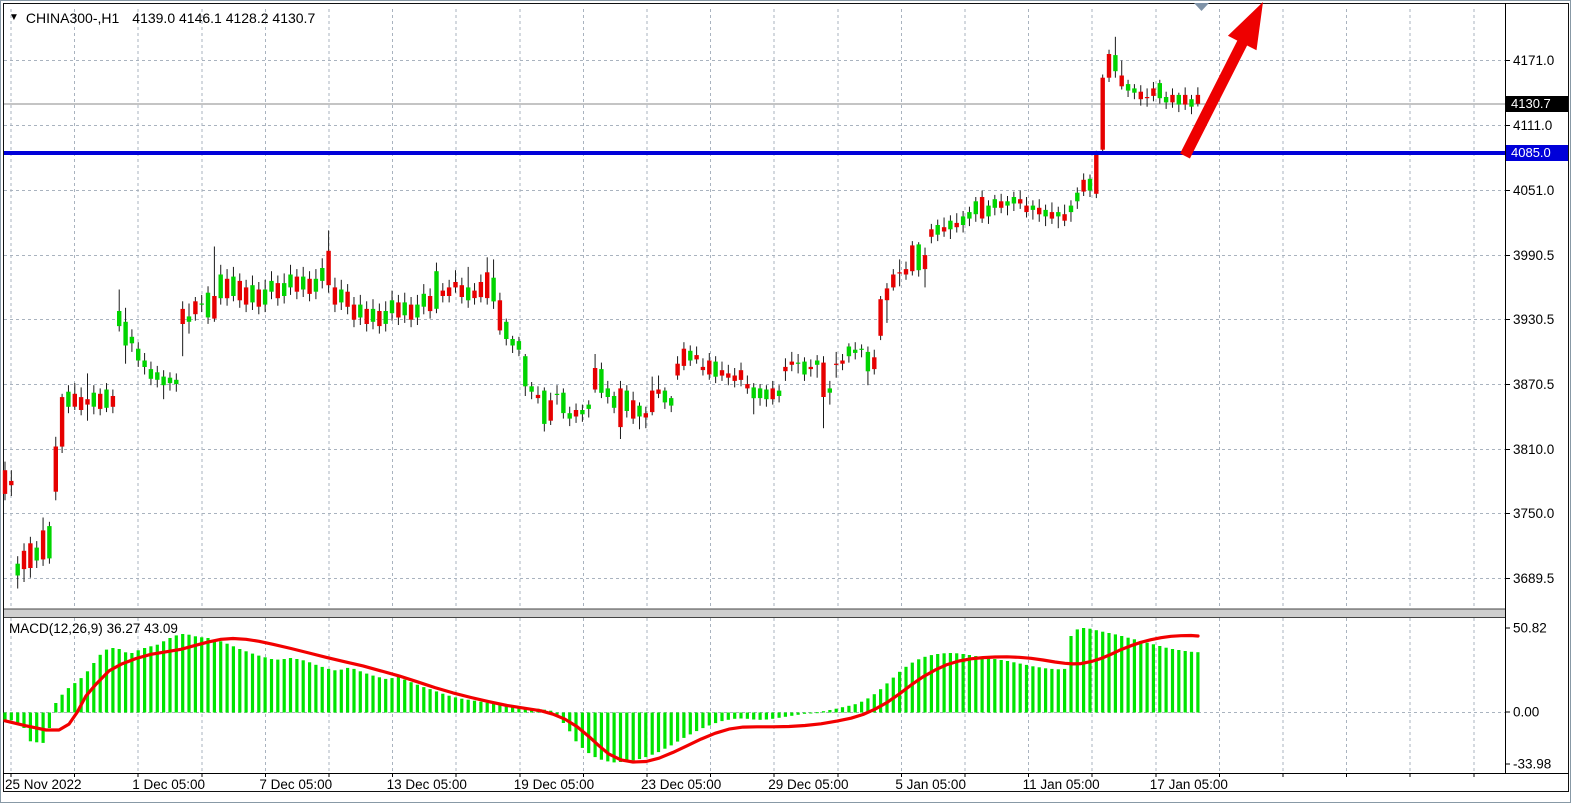 This screenshot has width=1571, height=803. Describe the element at coordinates (681, 784) in the screenshot. I see `time-axis-label: 23 Dec 05:00` at that location.